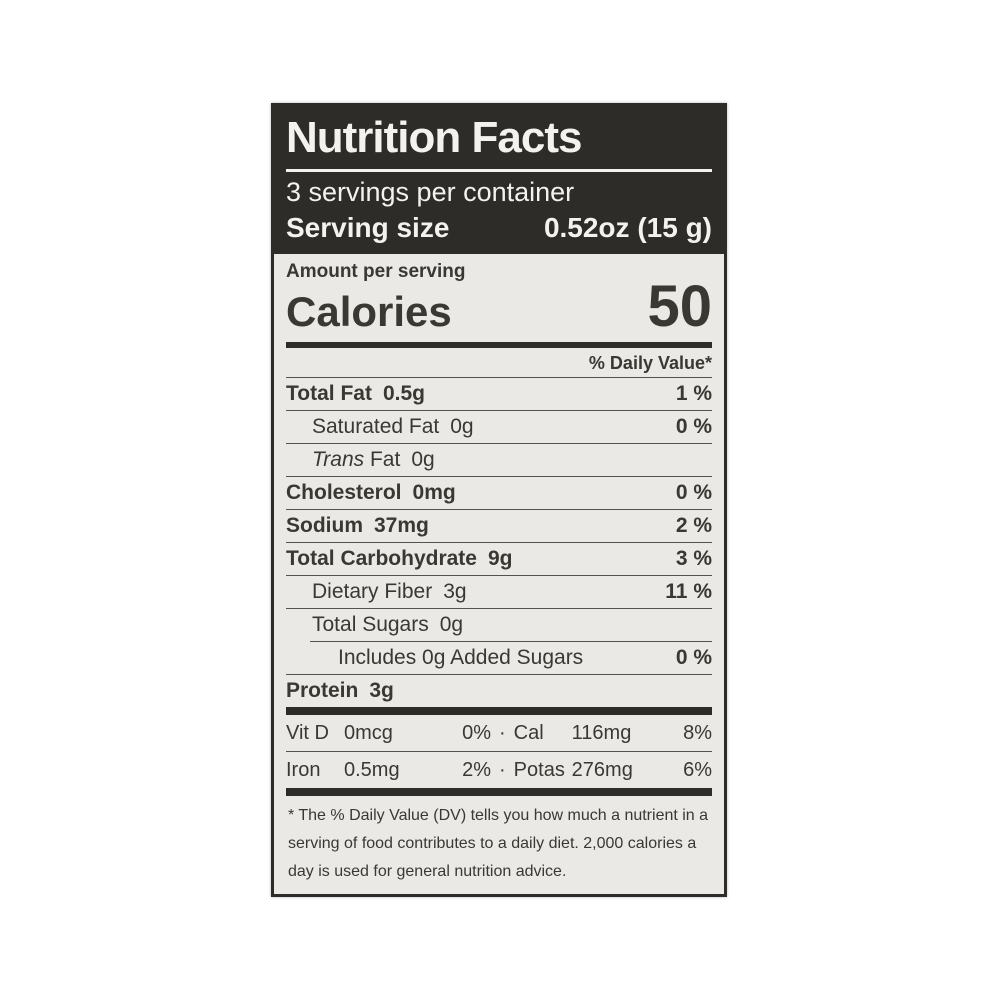 This screenshot has width=1000, height=1000. Describe the element at coordinates (430, 192) in the screenshot. I see `servings-per-container: 3 servings per container` at that location.